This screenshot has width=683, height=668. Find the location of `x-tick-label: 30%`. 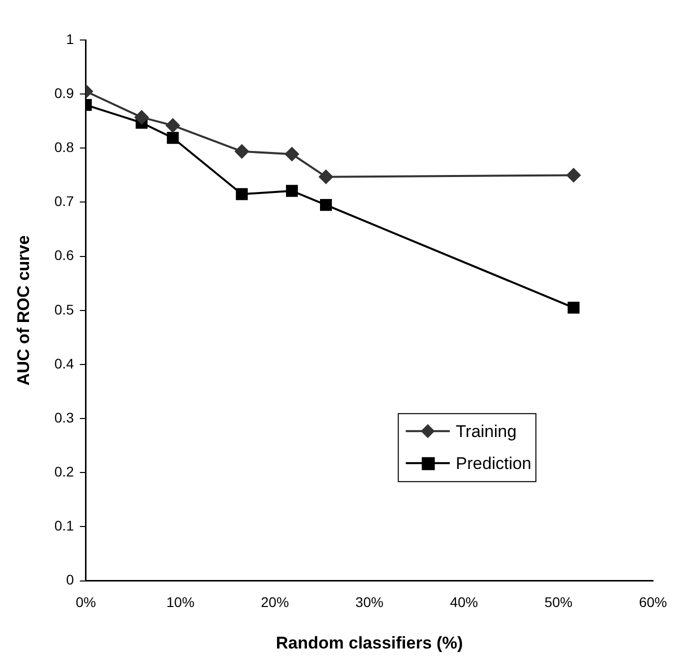

x-tick-label: 30% is located at coordinates (369, 602).